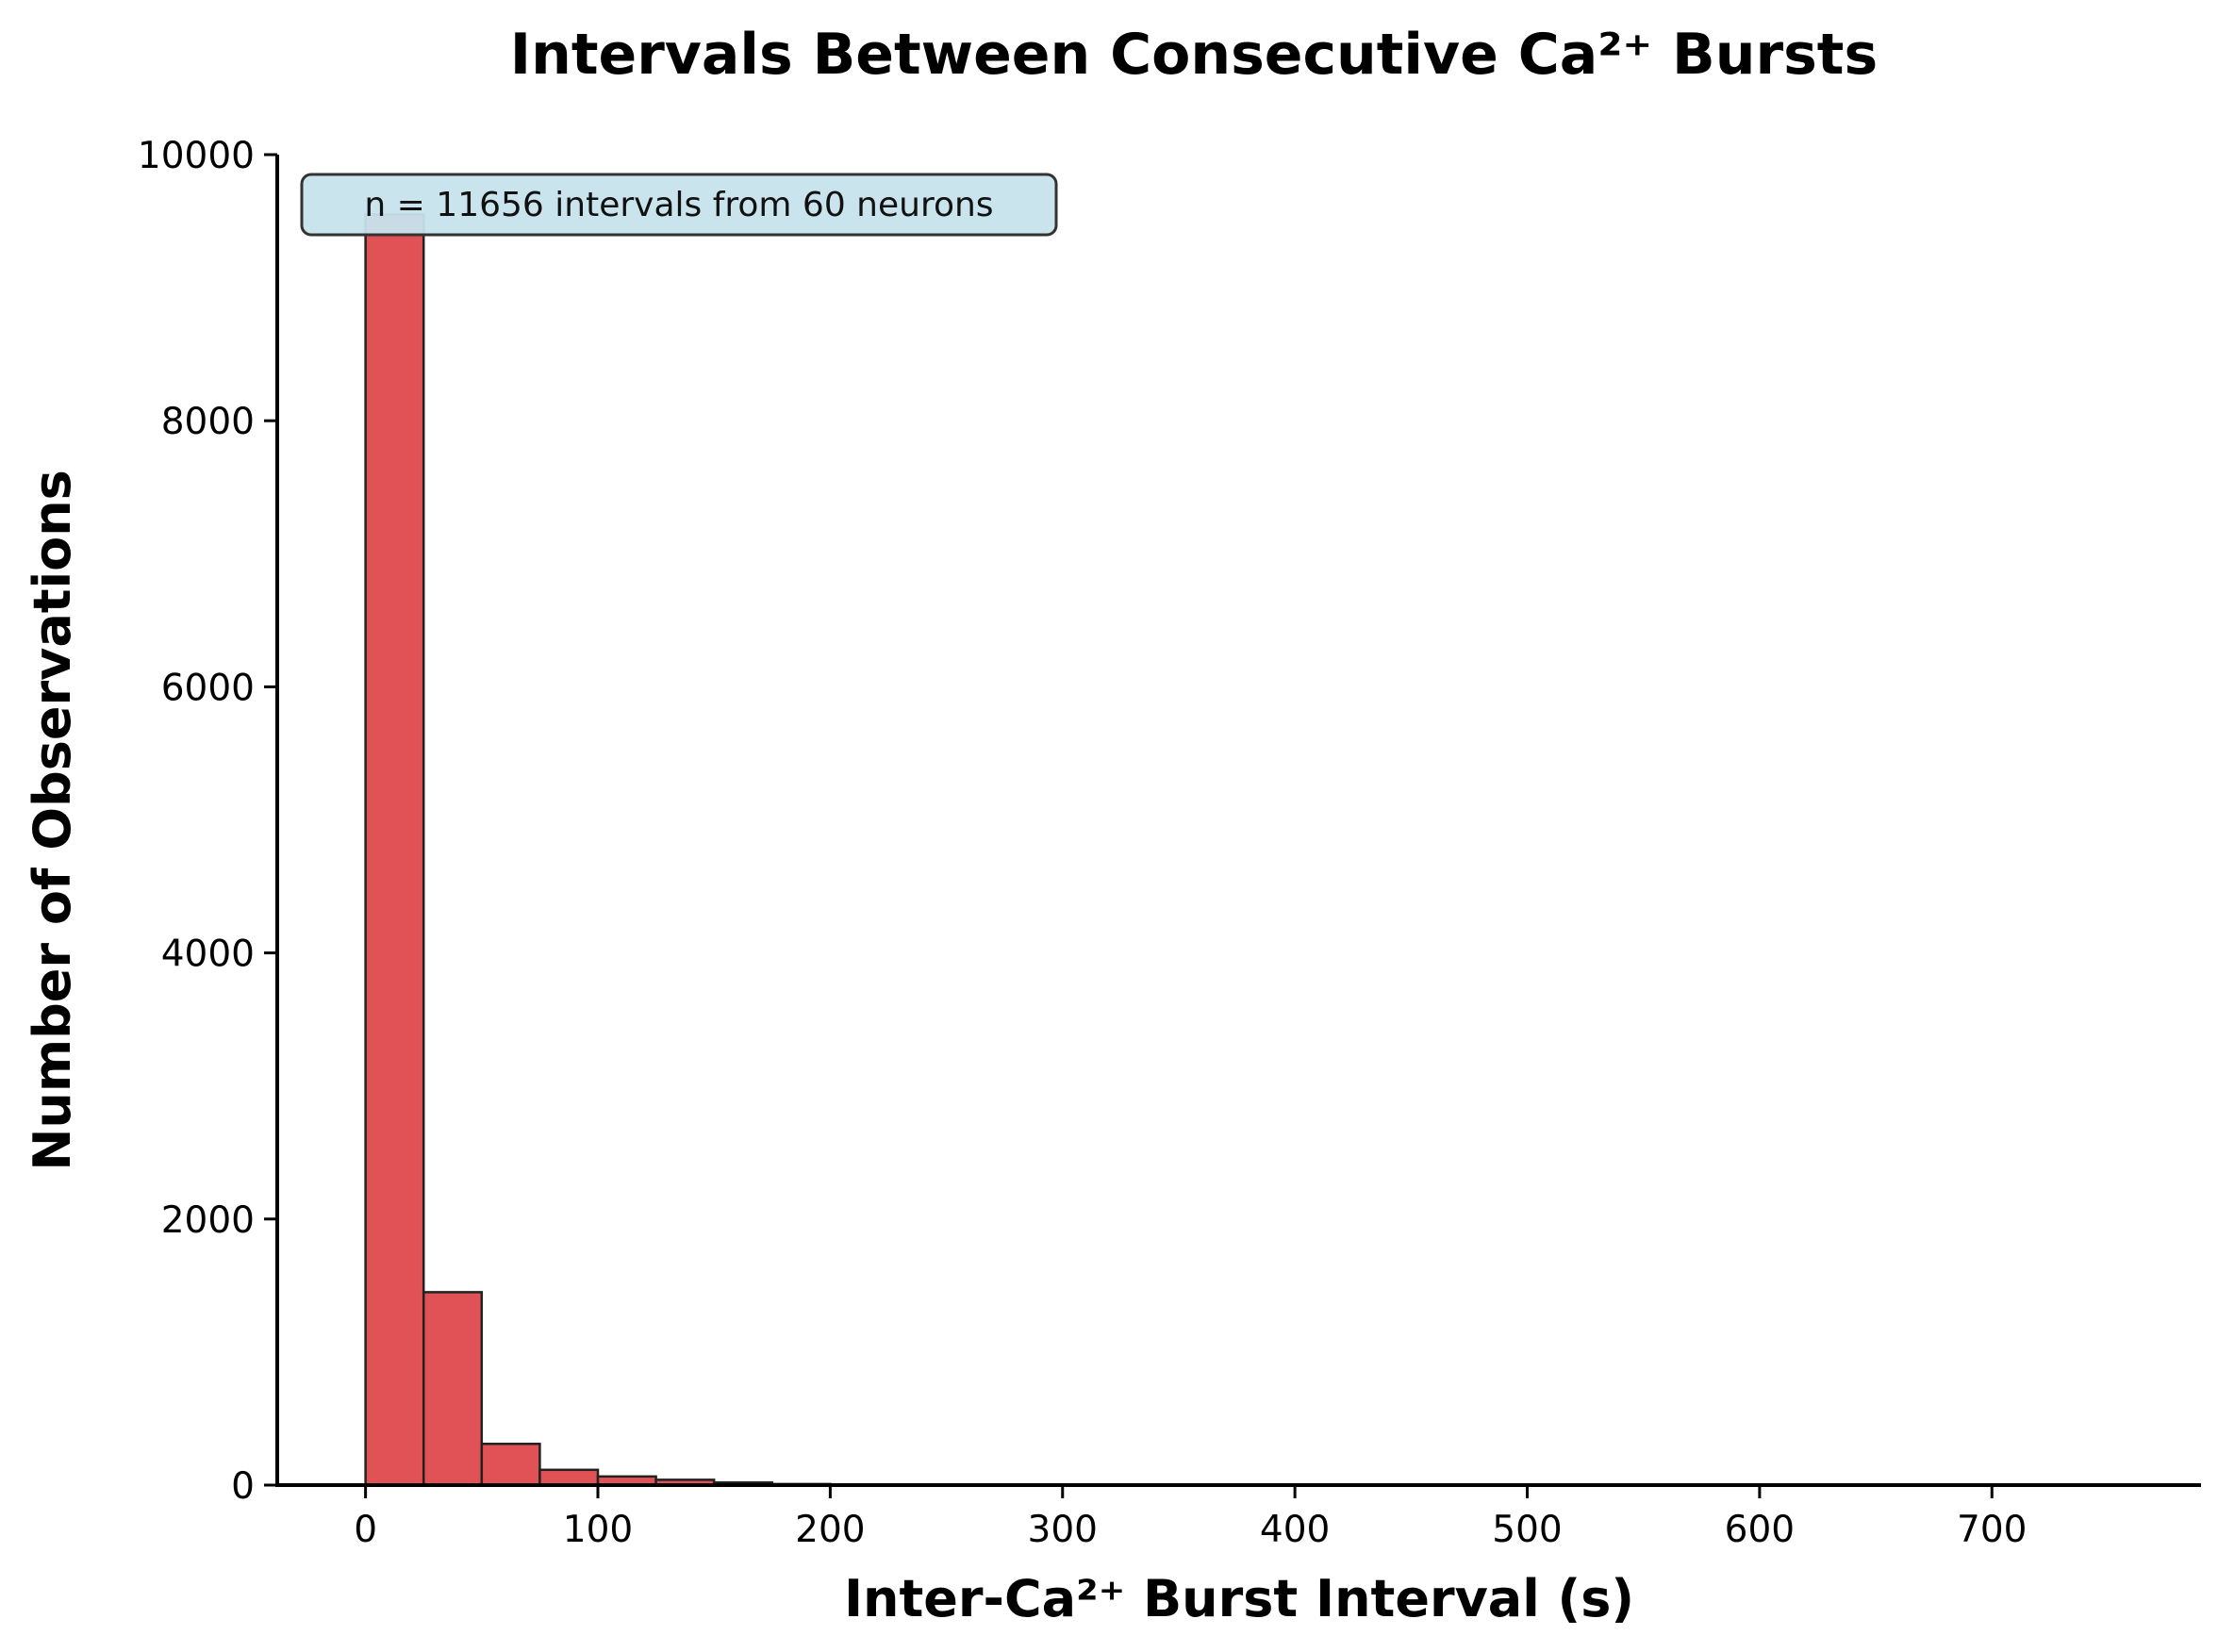  What do you see at coordinates (1063, 1530) in the screenshot?
I see `x-tick-label: 300` at bounding box center [1063, 1530].